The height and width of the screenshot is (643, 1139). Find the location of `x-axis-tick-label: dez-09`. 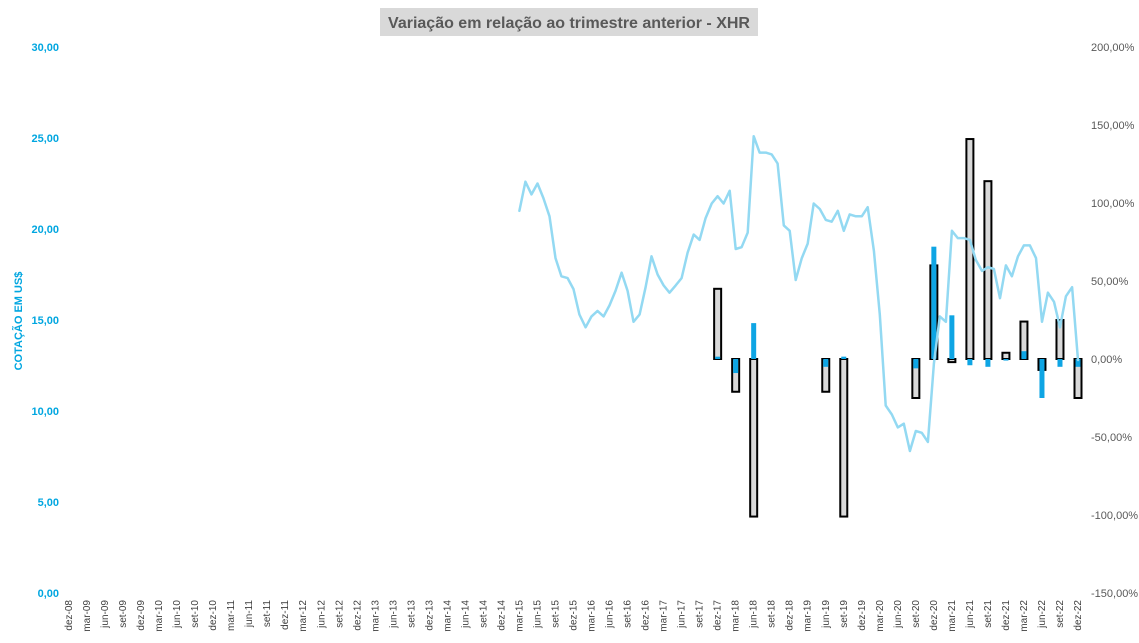

x-axis-tick-label: dez-09 is located at coordinates (141, 615).